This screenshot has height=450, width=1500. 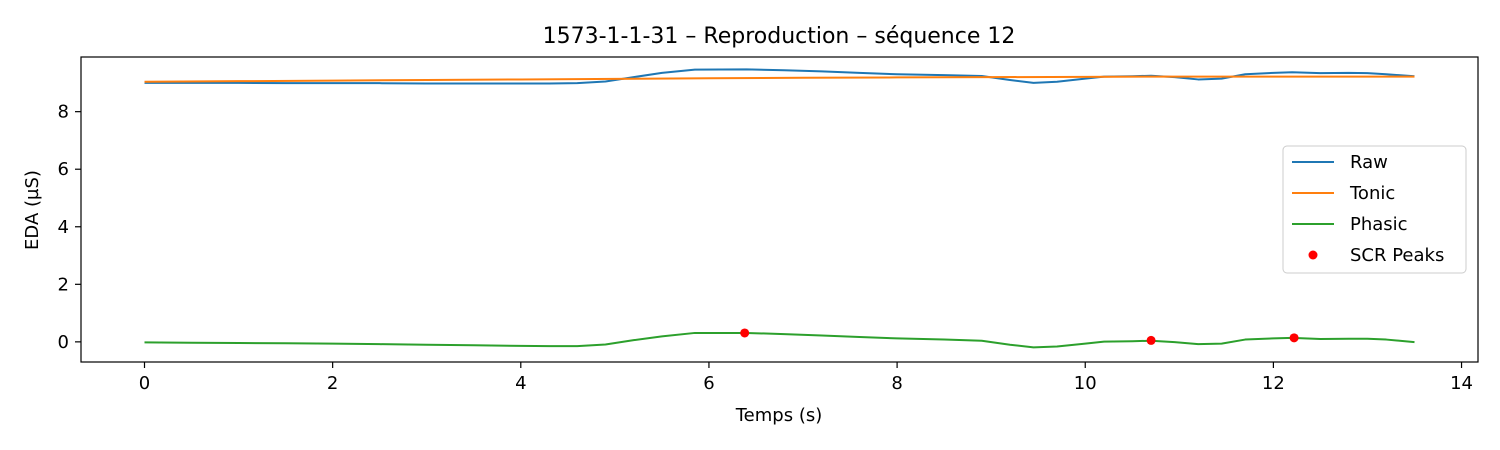 I want to click on y-tick-label: 6, so click(x=63, y=169).